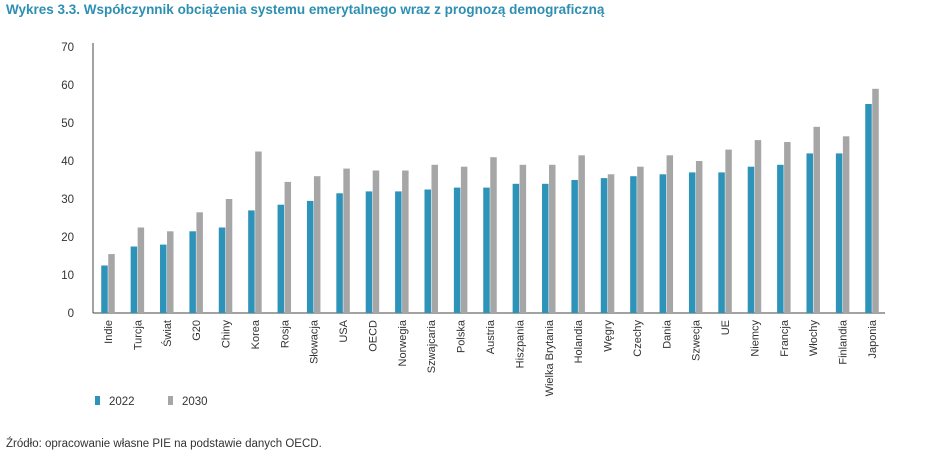 The height and width of the screenshot is (470, 948). What do you see at coordinates (67, 238) in the screenshot?
I see `y-tick-label: 20` at bounding box center [67, 238].